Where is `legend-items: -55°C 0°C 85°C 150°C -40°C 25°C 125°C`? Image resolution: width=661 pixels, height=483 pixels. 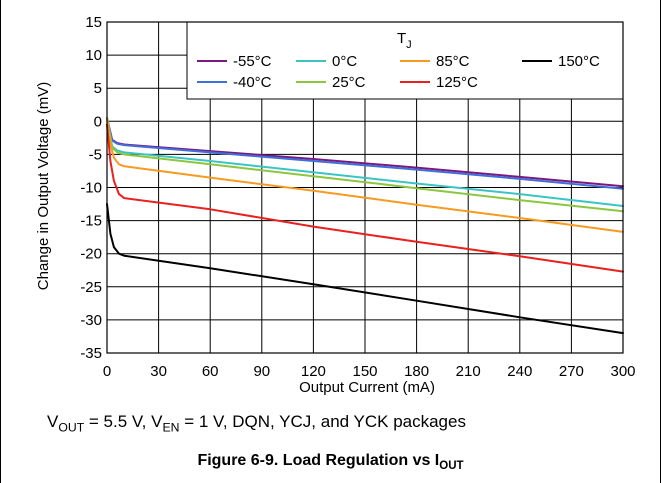
legend-items: -55°C 0°C 85°C 150°C -40°C 25°C 125°C is located at coordinates (398, 72).